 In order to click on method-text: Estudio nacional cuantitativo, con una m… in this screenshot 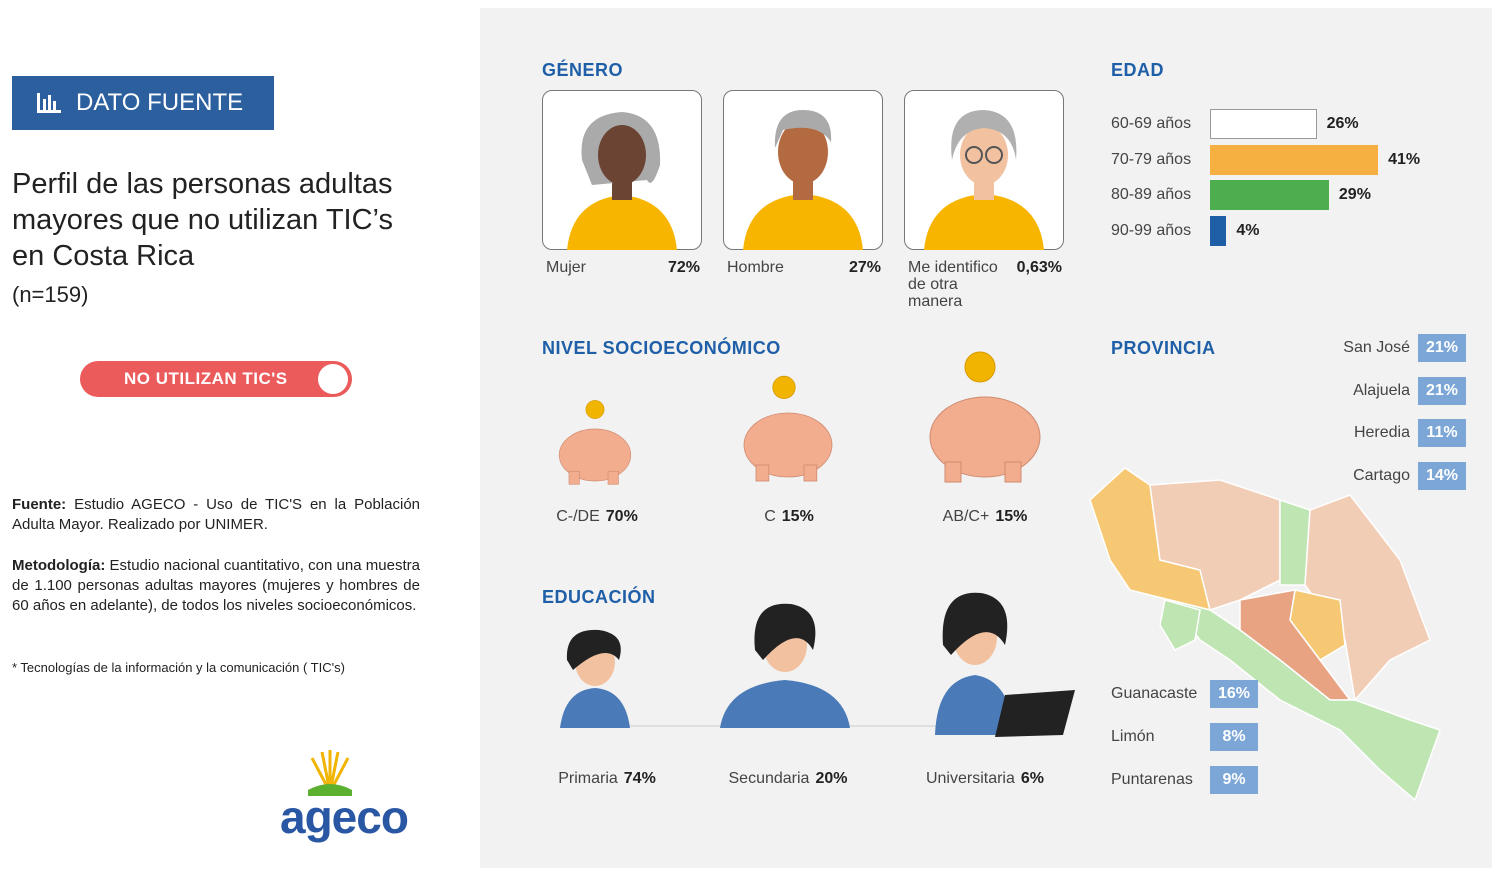, I will do `click(216, 585)`.